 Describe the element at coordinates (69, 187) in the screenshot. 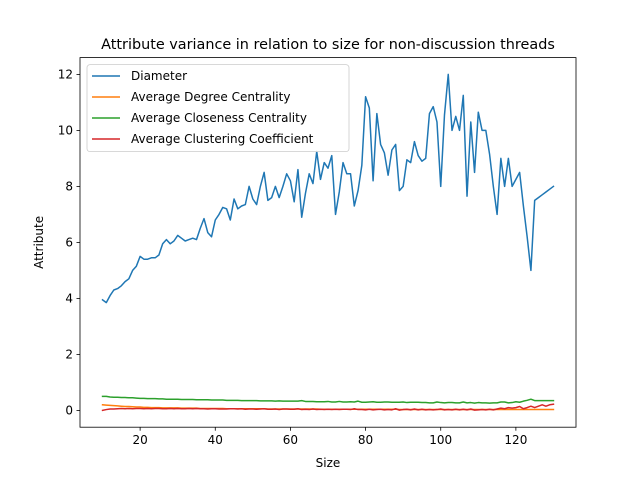

I see `y-tick-label: 8` at that location.